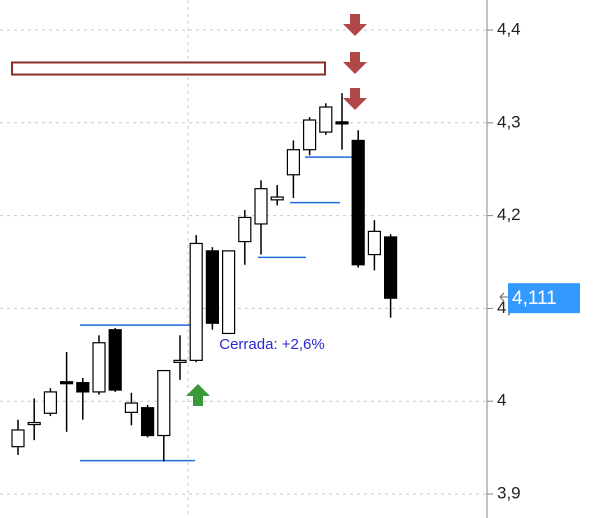 The image size is (597, 518). What do you see at coordinates (509, 492) in the screenshot?
I see `y-tick-label: 3,9` at bounding box center [509, 492].